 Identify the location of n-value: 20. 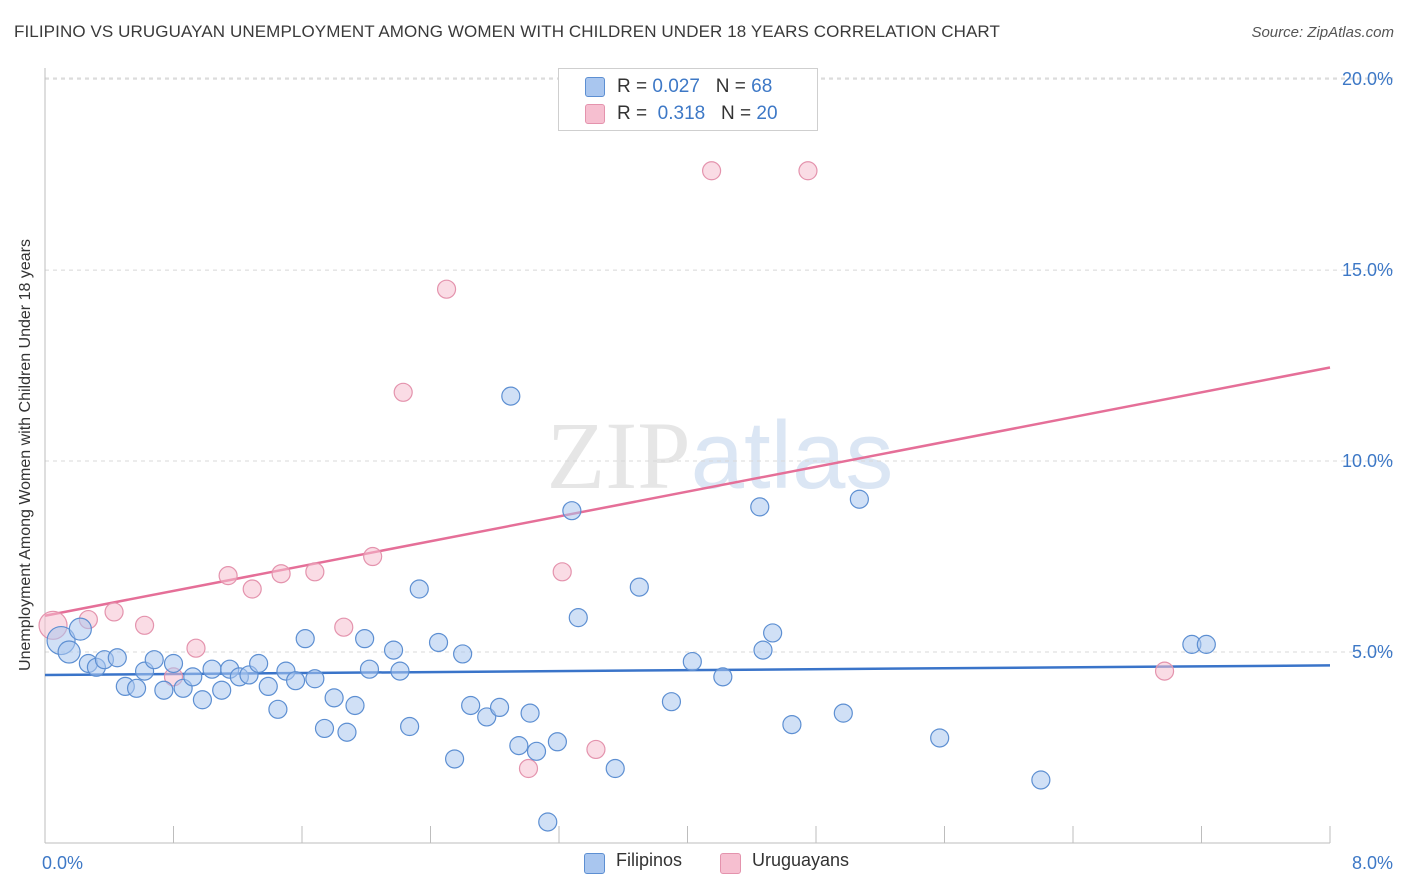
(767, 113).